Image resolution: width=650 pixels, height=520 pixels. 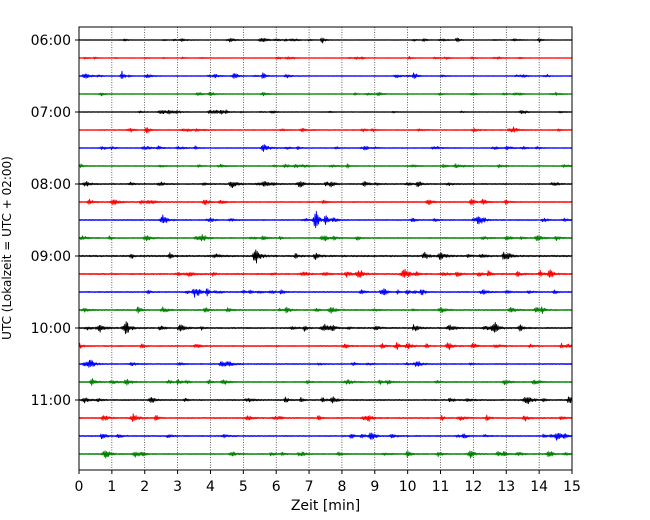 I want to click on x-tick-label: 14, so click(x=539, y=487).